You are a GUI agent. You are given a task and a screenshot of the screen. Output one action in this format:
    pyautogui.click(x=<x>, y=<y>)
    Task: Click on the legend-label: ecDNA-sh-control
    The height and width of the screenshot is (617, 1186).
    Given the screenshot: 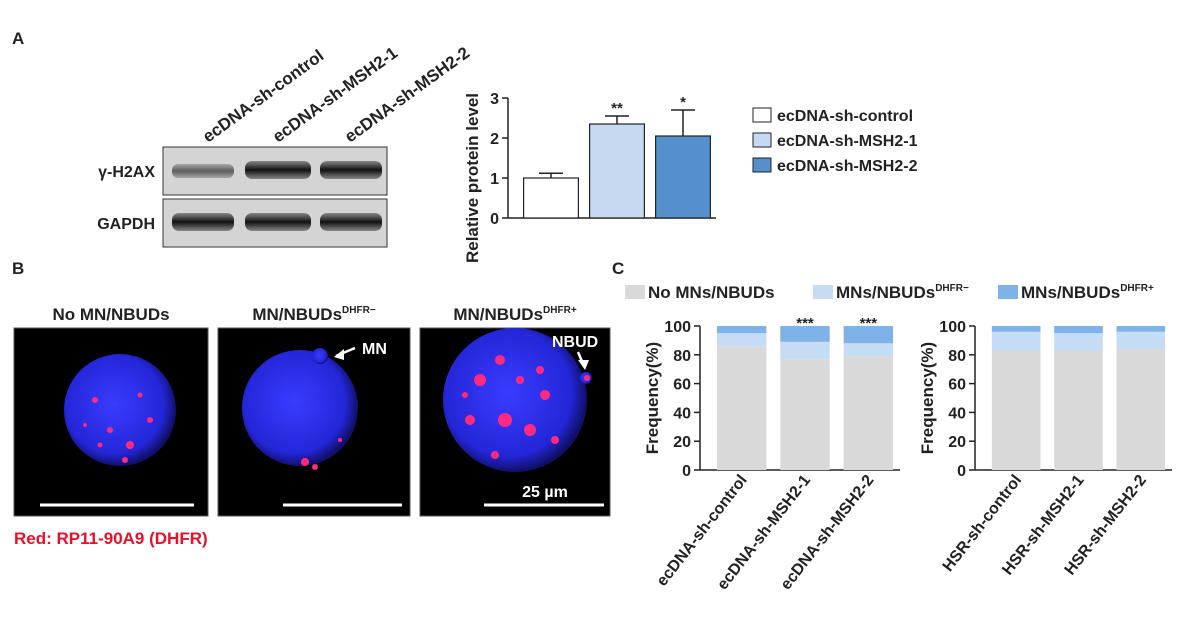 What is the action you would take?
    pyautogui.click(x=845, y=116)
    